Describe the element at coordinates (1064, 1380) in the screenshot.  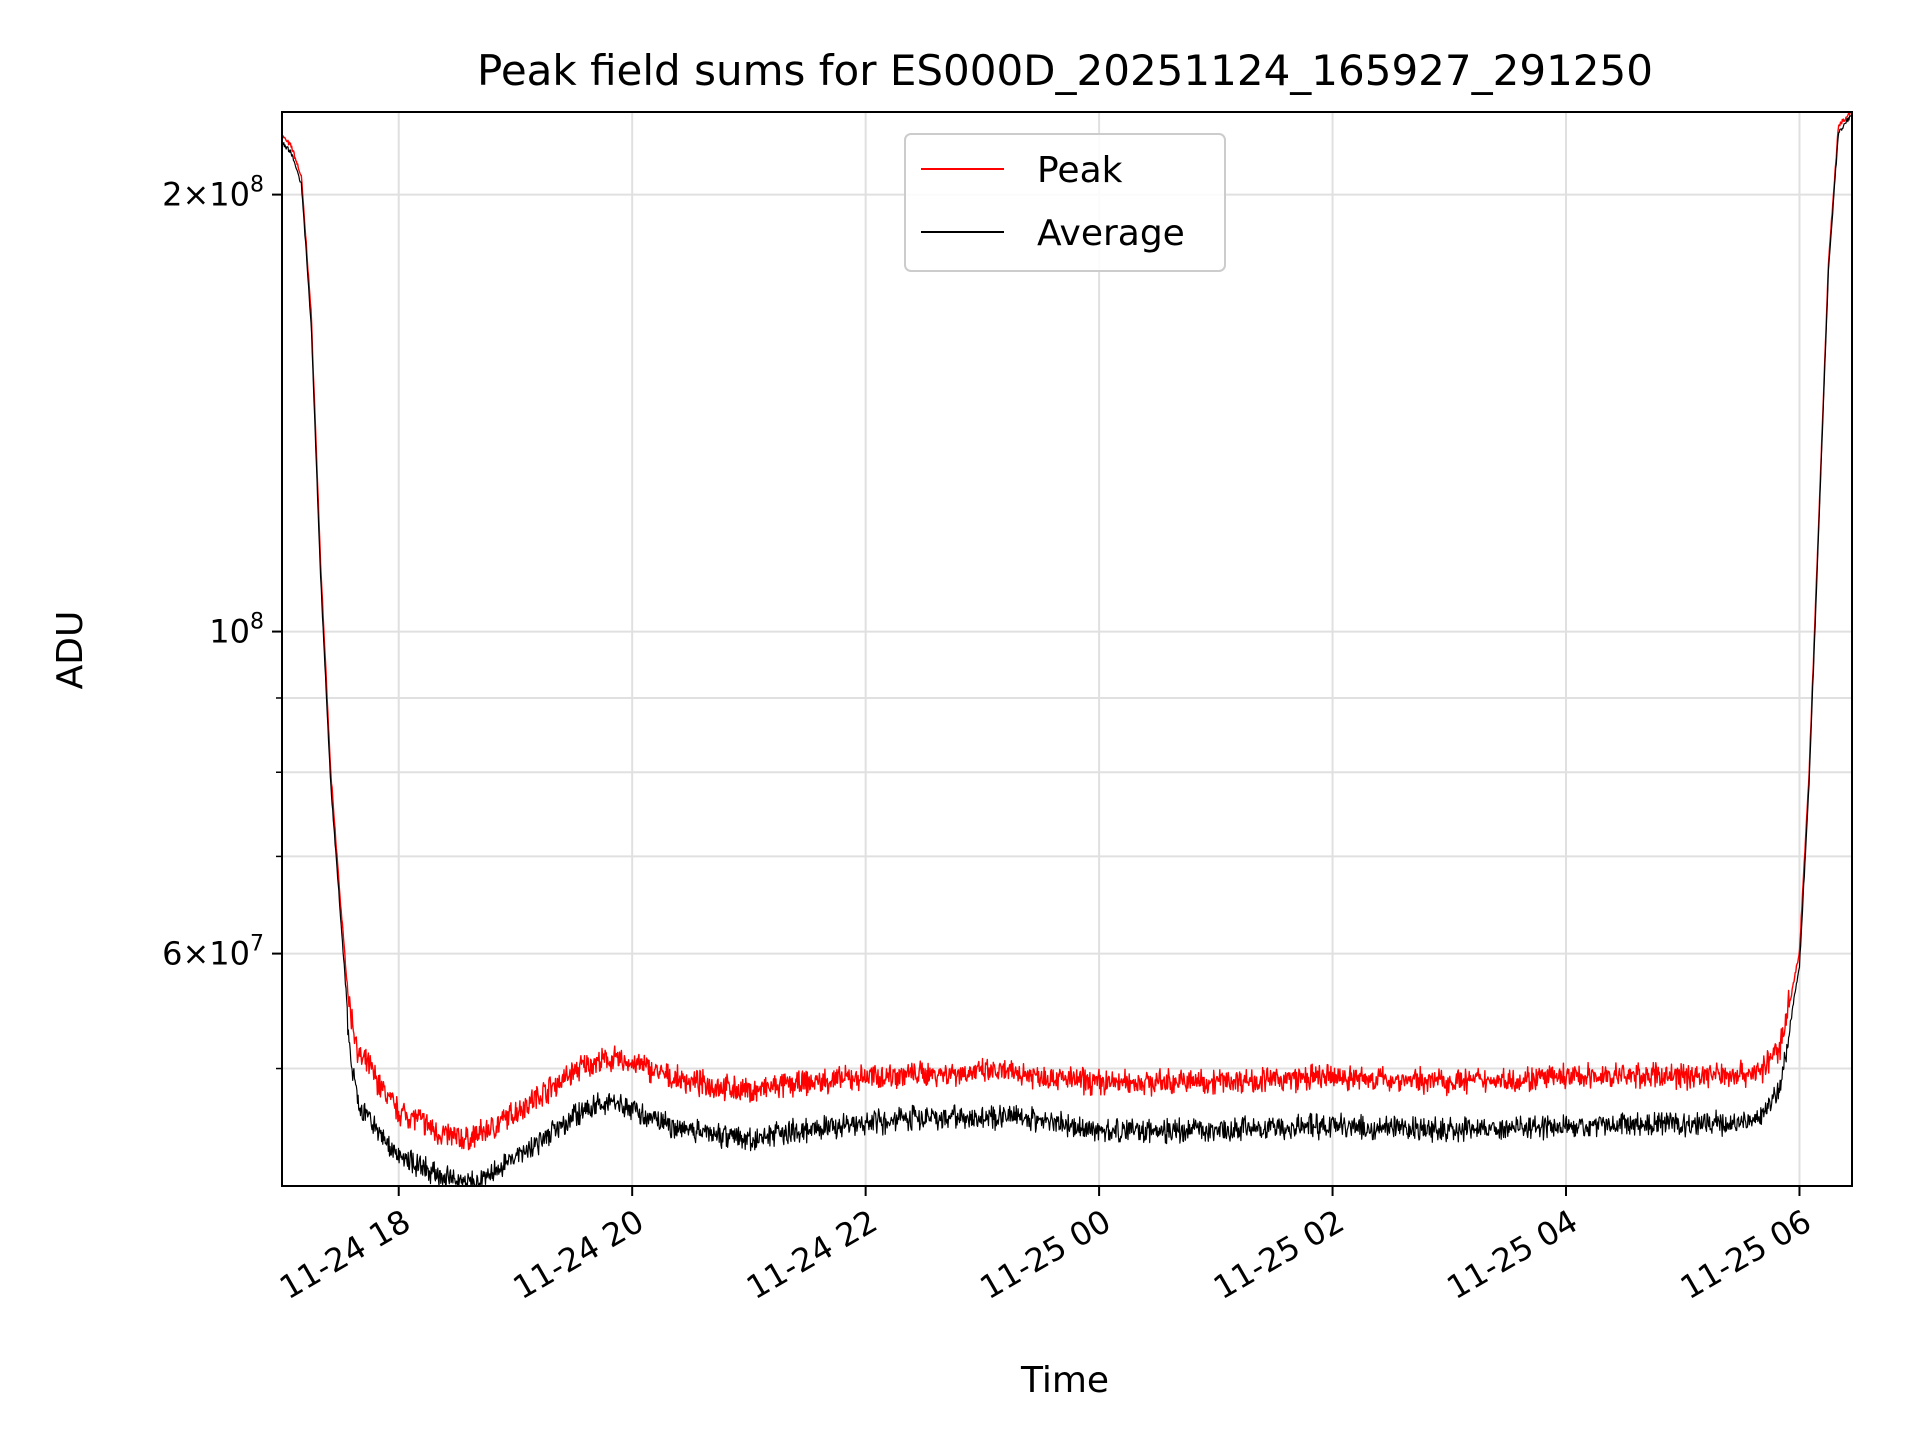
I see `x-axis-label: Time` at that location.